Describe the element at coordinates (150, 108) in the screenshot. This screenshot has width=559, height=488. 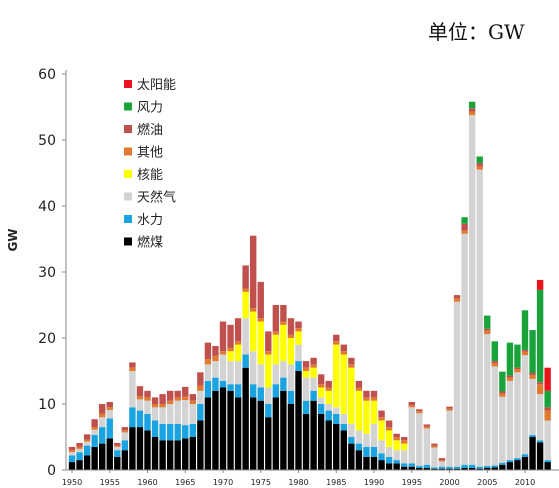
I see `legend-label-风力: 风力` at that location.